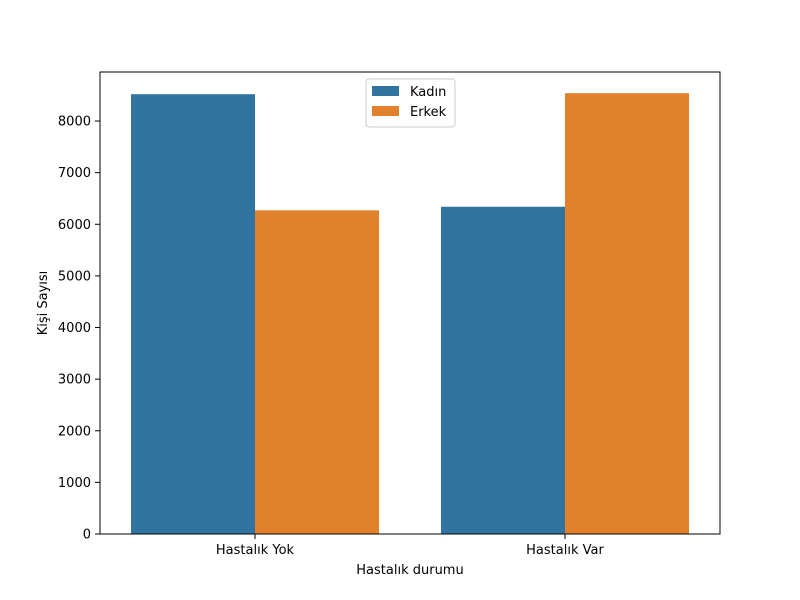 The height and width of the screenshot is (600, 800). I want to click on legend-label: Erkek, so click(428, 112).